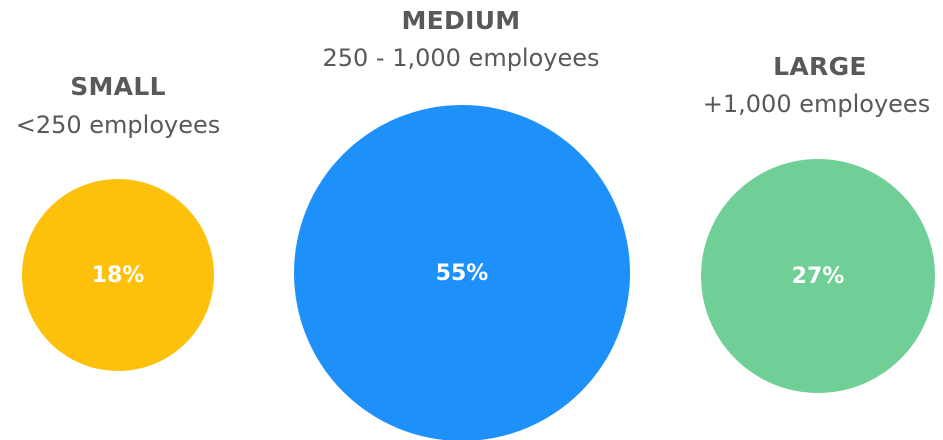 The height and width of the screenshot is (440, 943). Describe the element at coordinates (118, 86) in the screenshot. I see `small-heading: SMALL` at that location.